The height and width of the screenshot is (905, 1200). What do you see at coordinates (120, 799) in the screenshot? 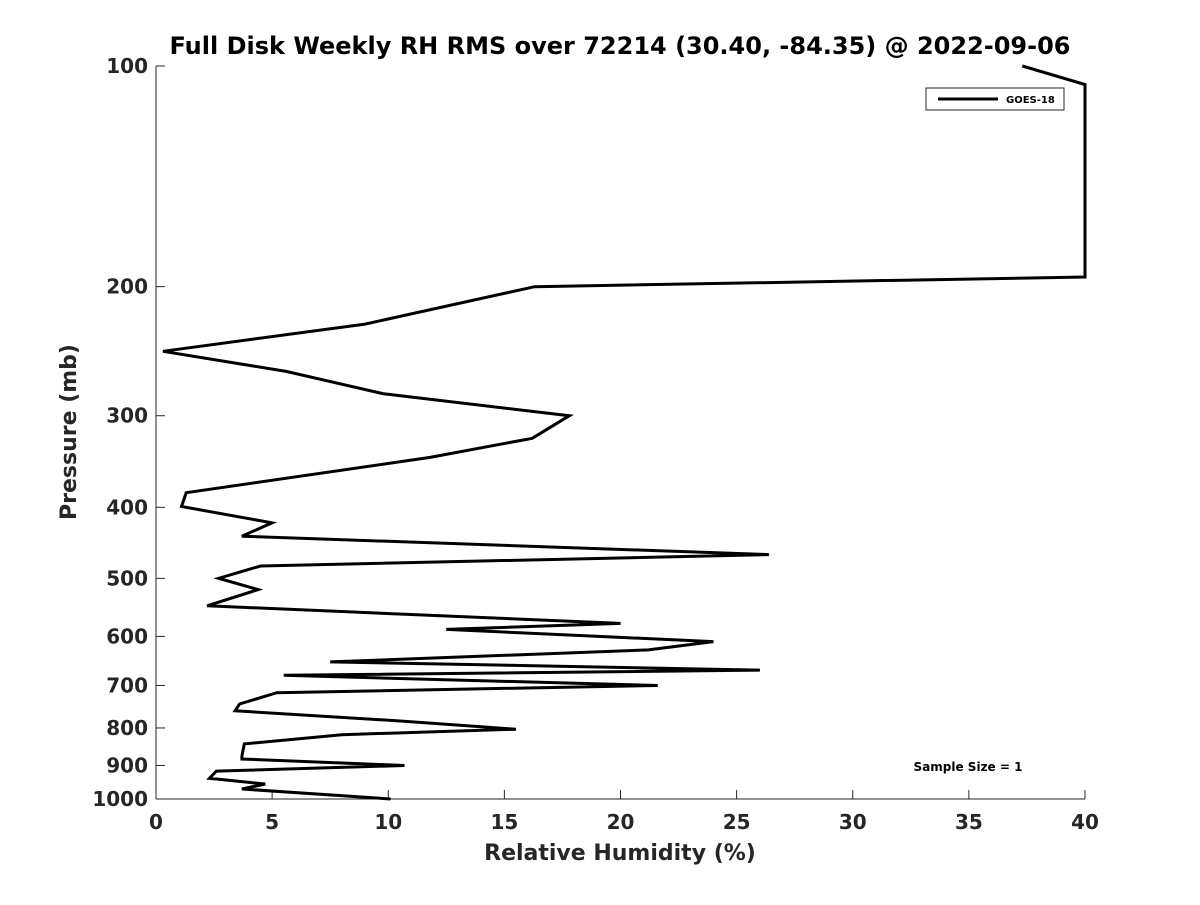
I see `y-tick-label: 1000` at bounding box center [120, 799].